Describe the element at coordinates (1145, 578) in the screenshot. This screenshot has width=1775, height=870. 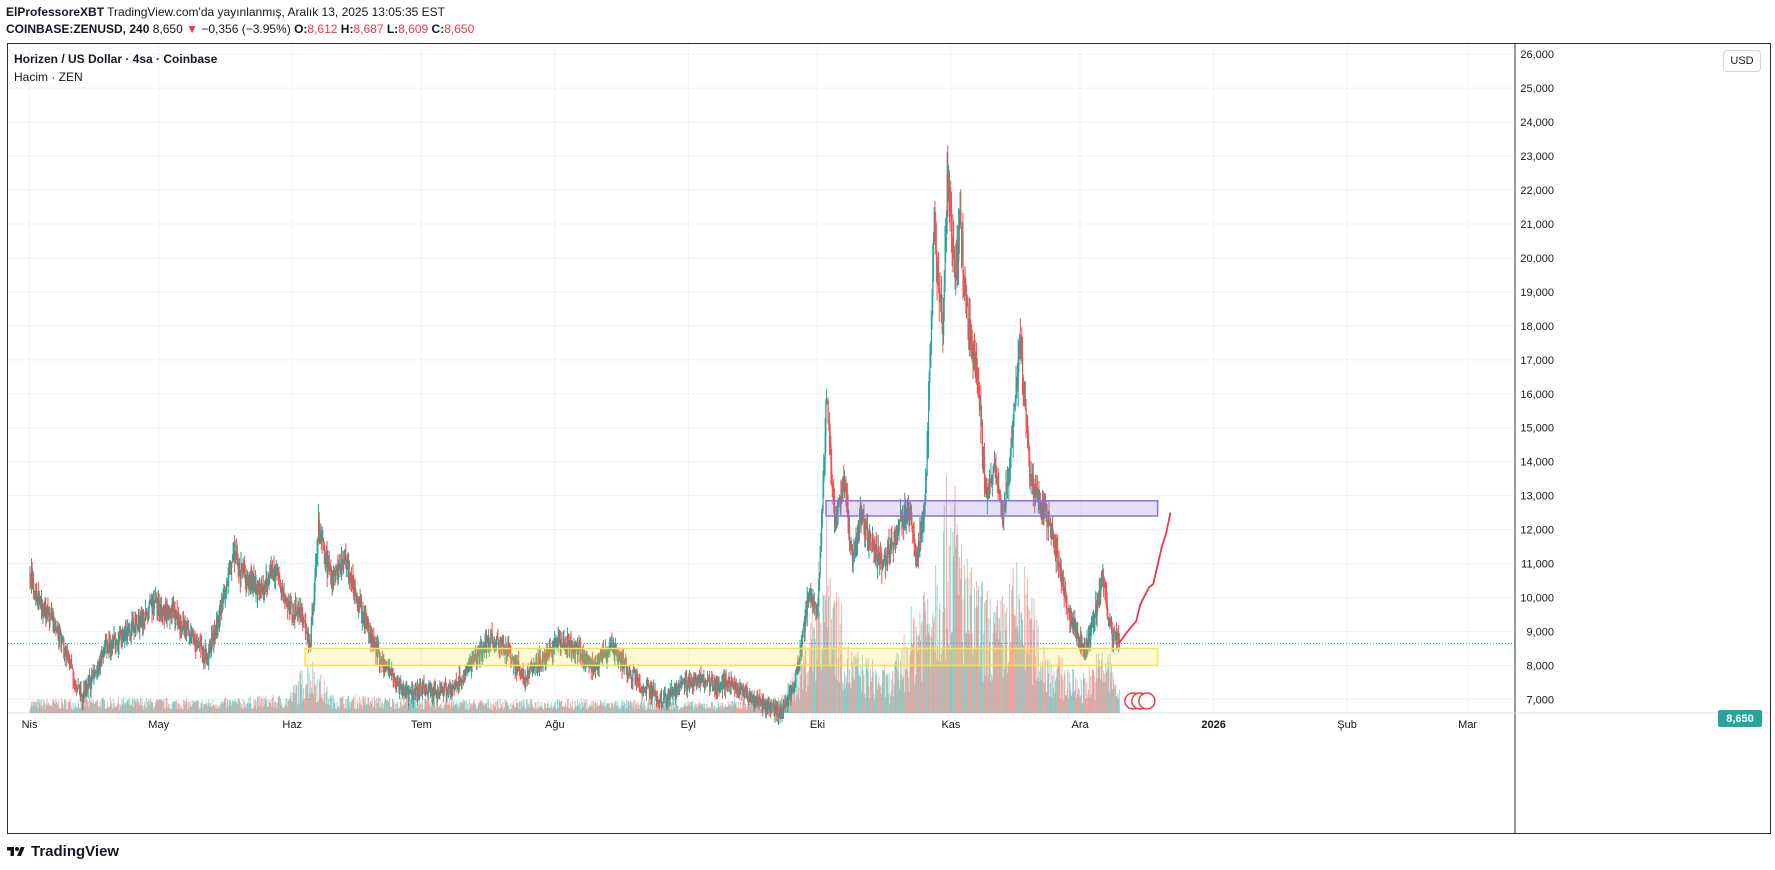
I see `projection-line` at that location.